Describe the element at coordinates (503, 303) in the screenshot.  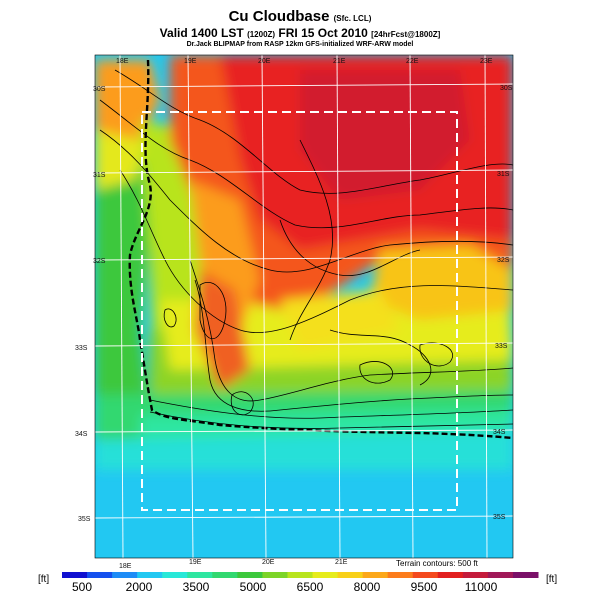
I see `lat-labels-right: 30S 31S 32S 33S 34S 35S` at that location.